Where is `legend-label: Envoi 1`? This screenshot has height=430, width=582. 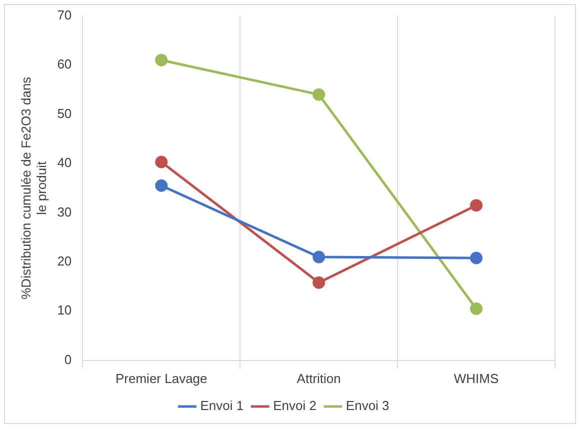
legend-label: Envoi 1 is located at coordinates (222, 406).